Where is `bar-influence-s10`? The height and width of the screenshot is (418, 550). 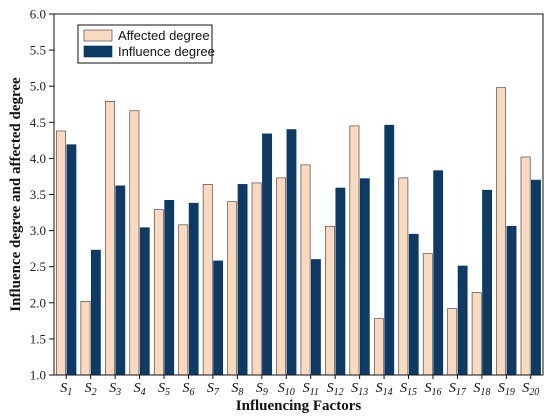 bar-influence-s10 is located at coordinates (291, 252).